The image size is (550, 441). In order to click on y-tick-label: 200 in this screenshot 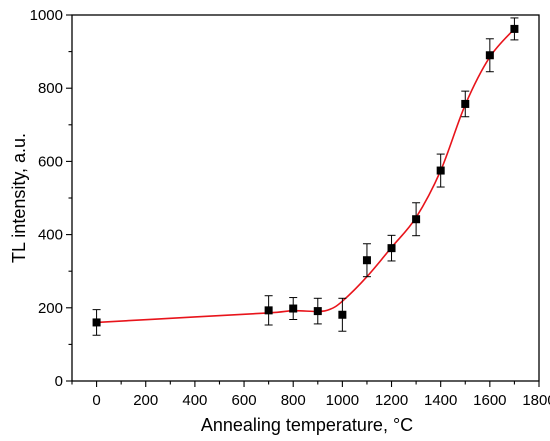, I will do `click(50, 308)`.